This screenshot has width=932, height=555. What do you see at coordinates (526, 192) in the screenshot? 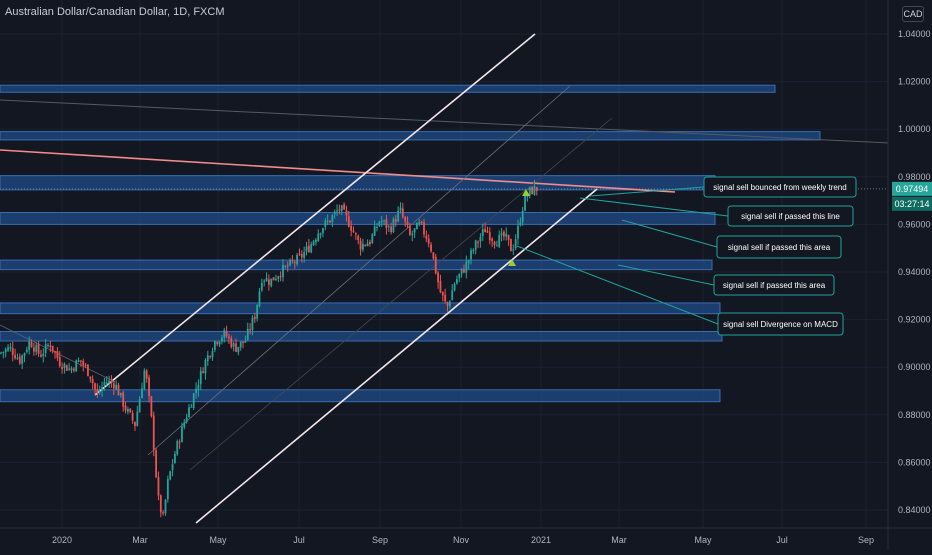
I see `signal-marker-up` at bounding box center [526, 192].